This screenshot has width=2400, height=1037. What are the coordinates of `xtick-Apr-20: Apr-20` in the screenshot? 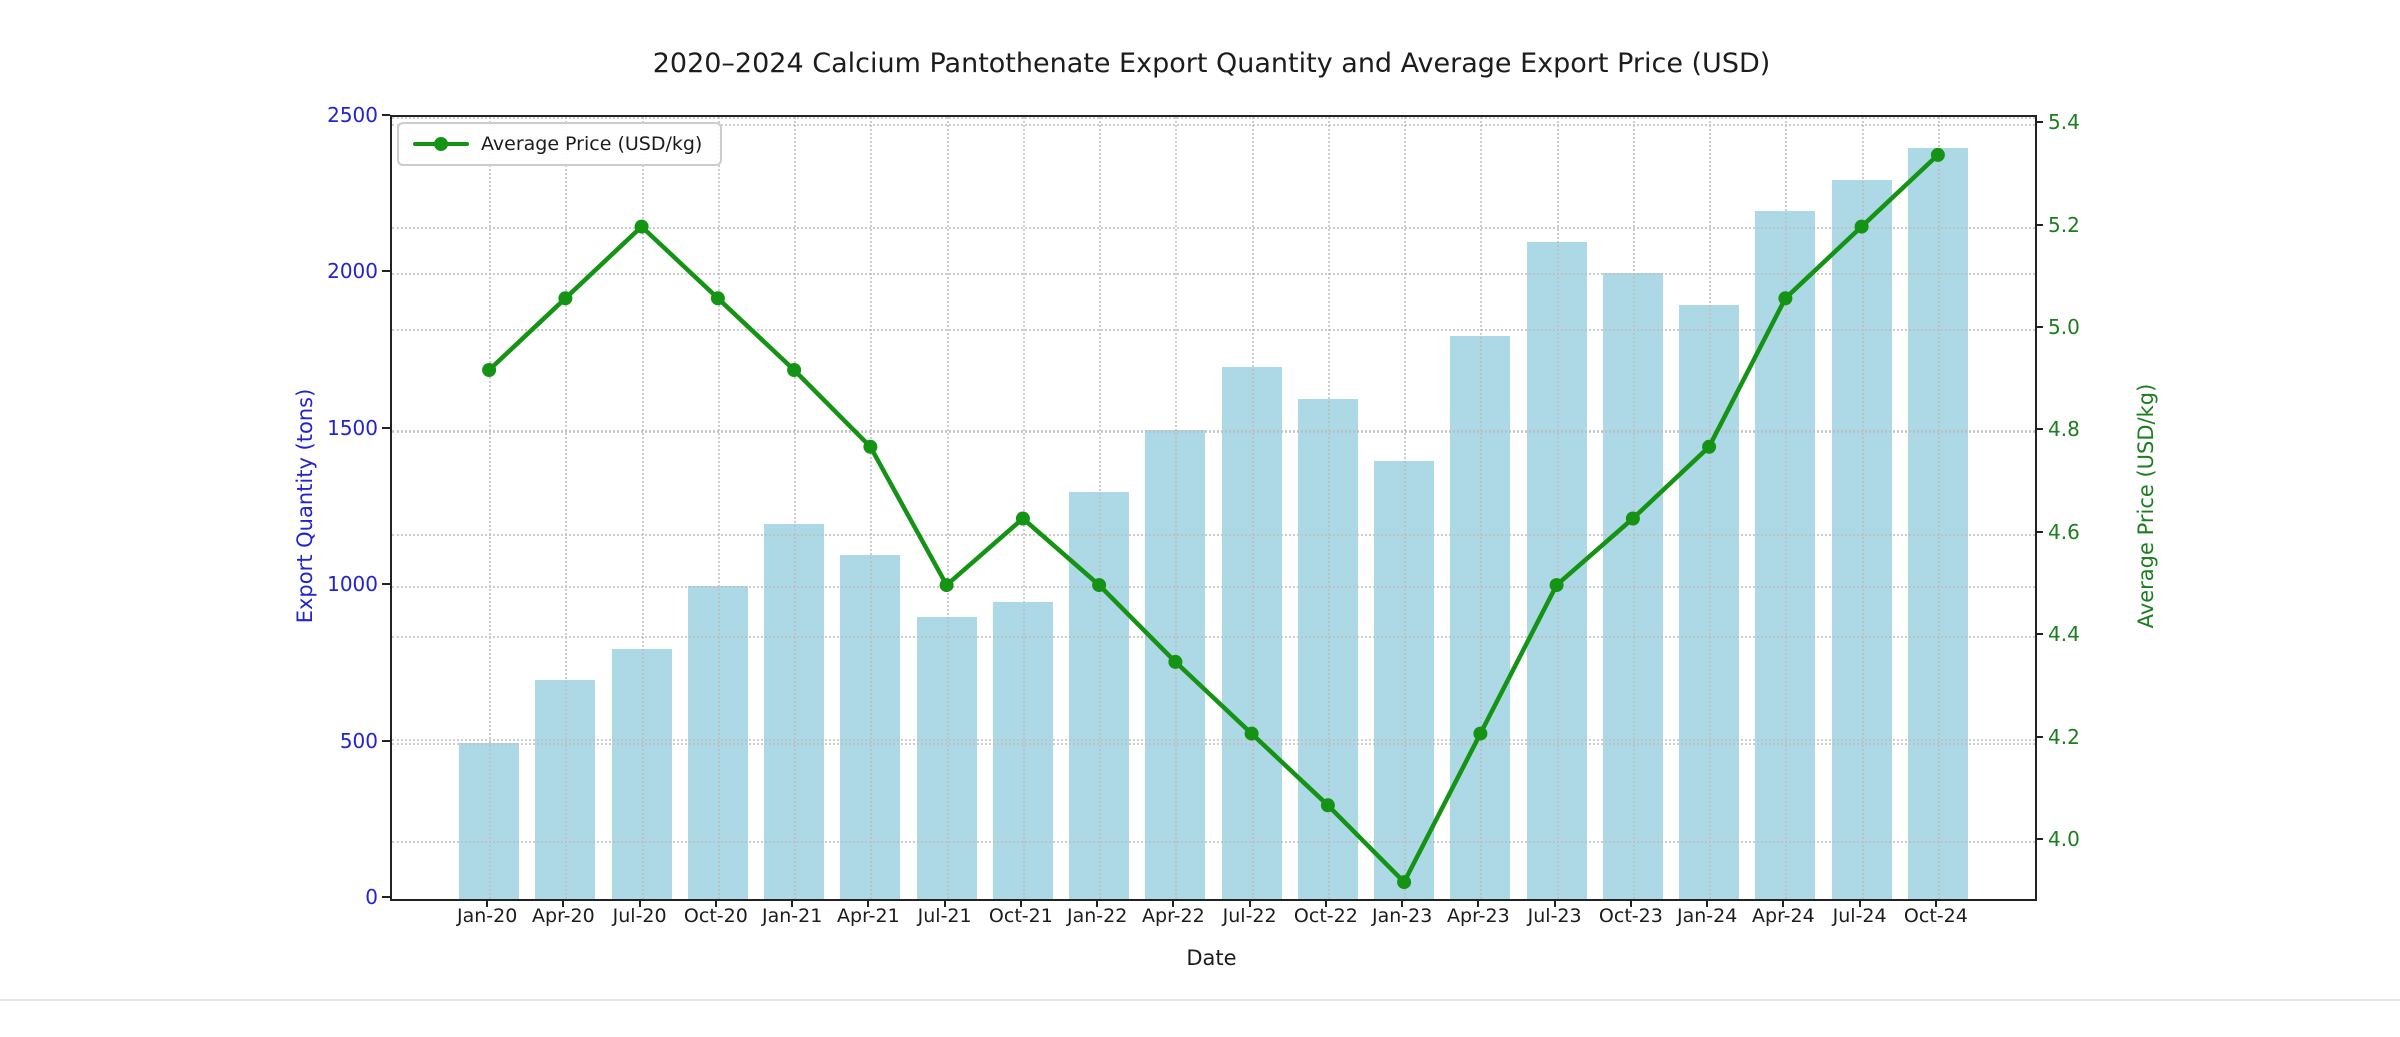 It's located at (563, 916).